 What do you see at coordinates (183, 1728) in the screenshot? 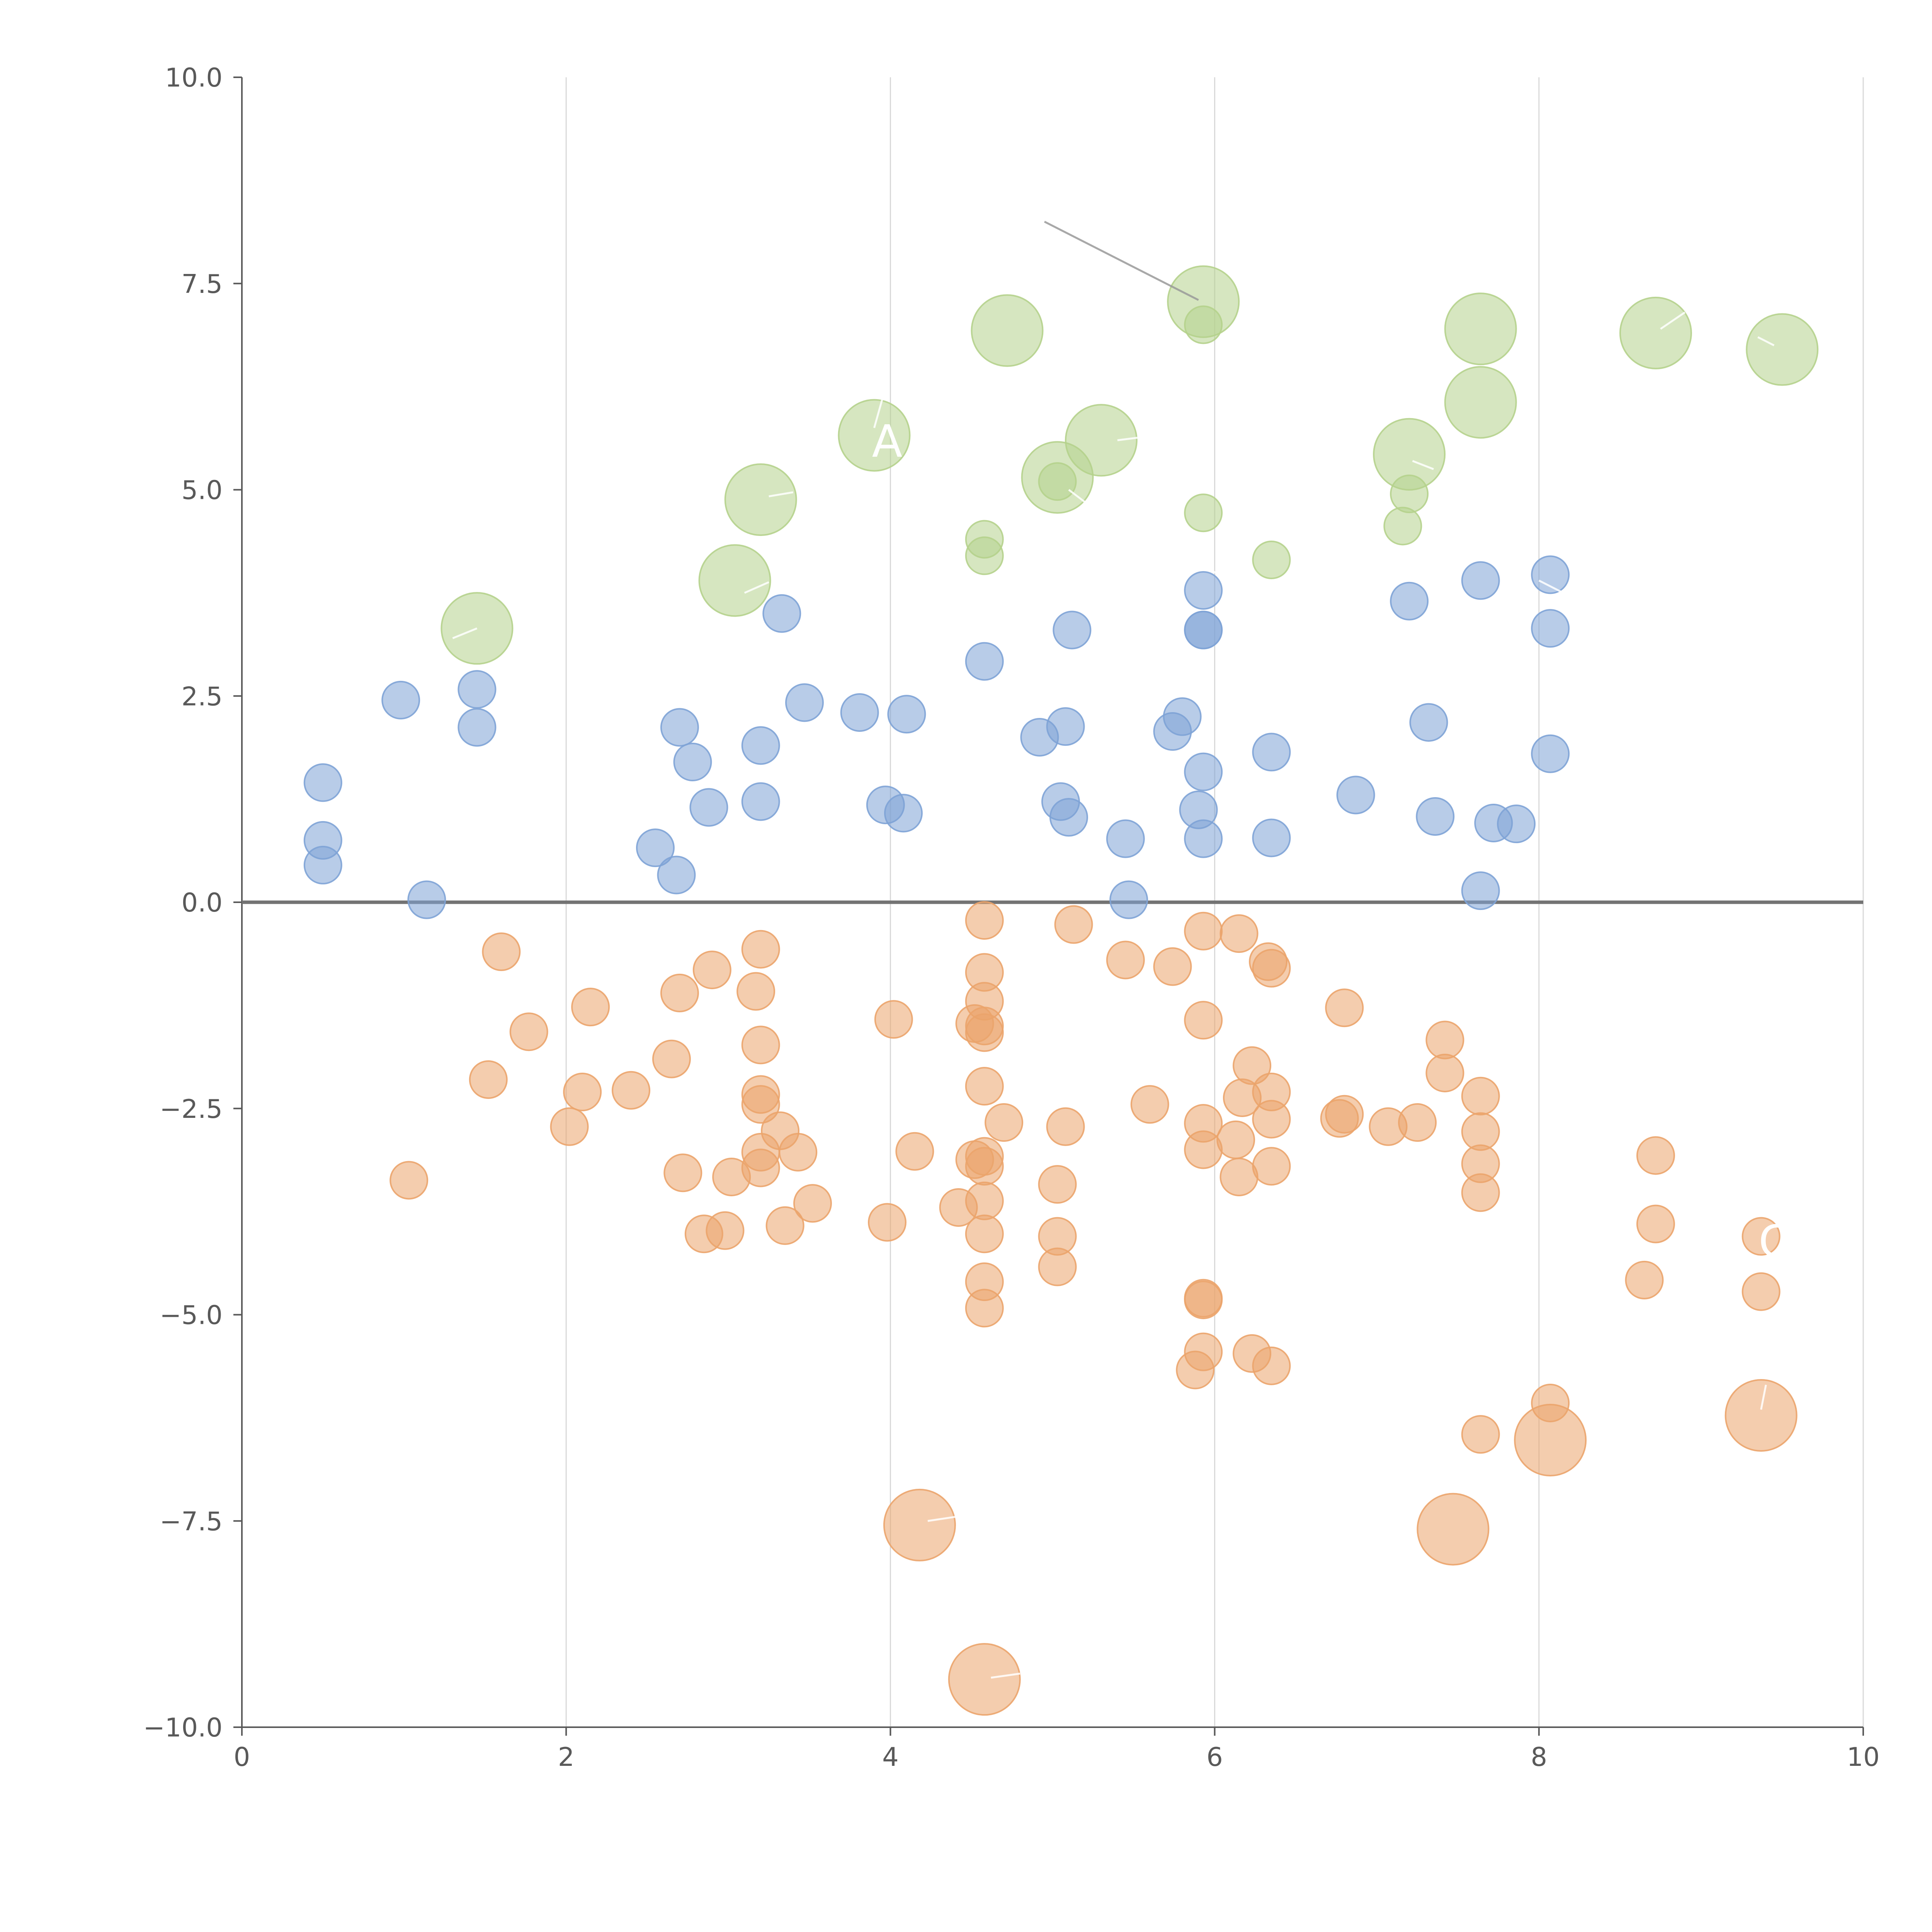
I see `y-tick-label: −10.0` at bounding box center [183, 1728].